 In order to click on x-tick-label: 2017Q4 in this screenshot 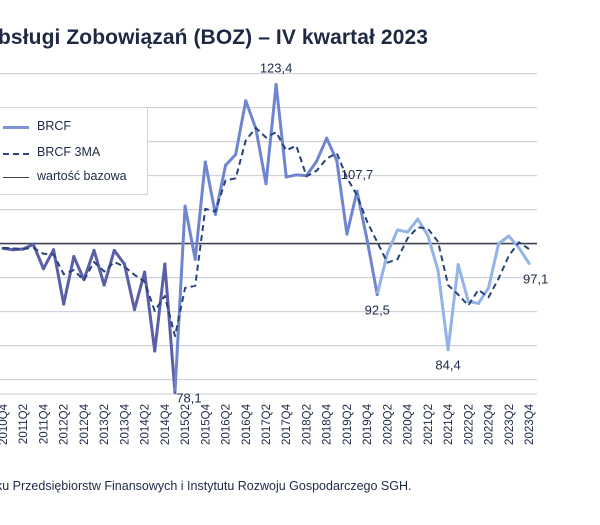, I will do `click(287, 424)`.